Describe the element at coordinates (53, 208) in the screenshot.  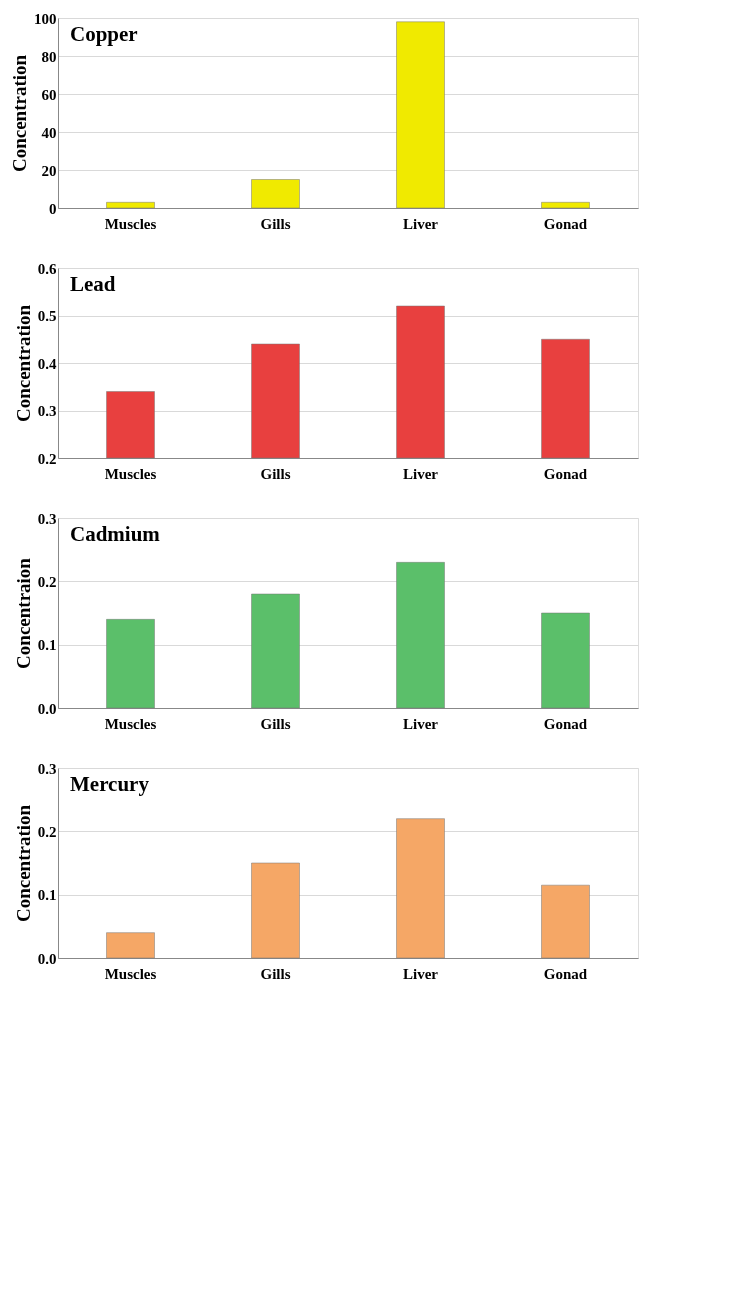
I see `y-tick-label: 0` at that location.